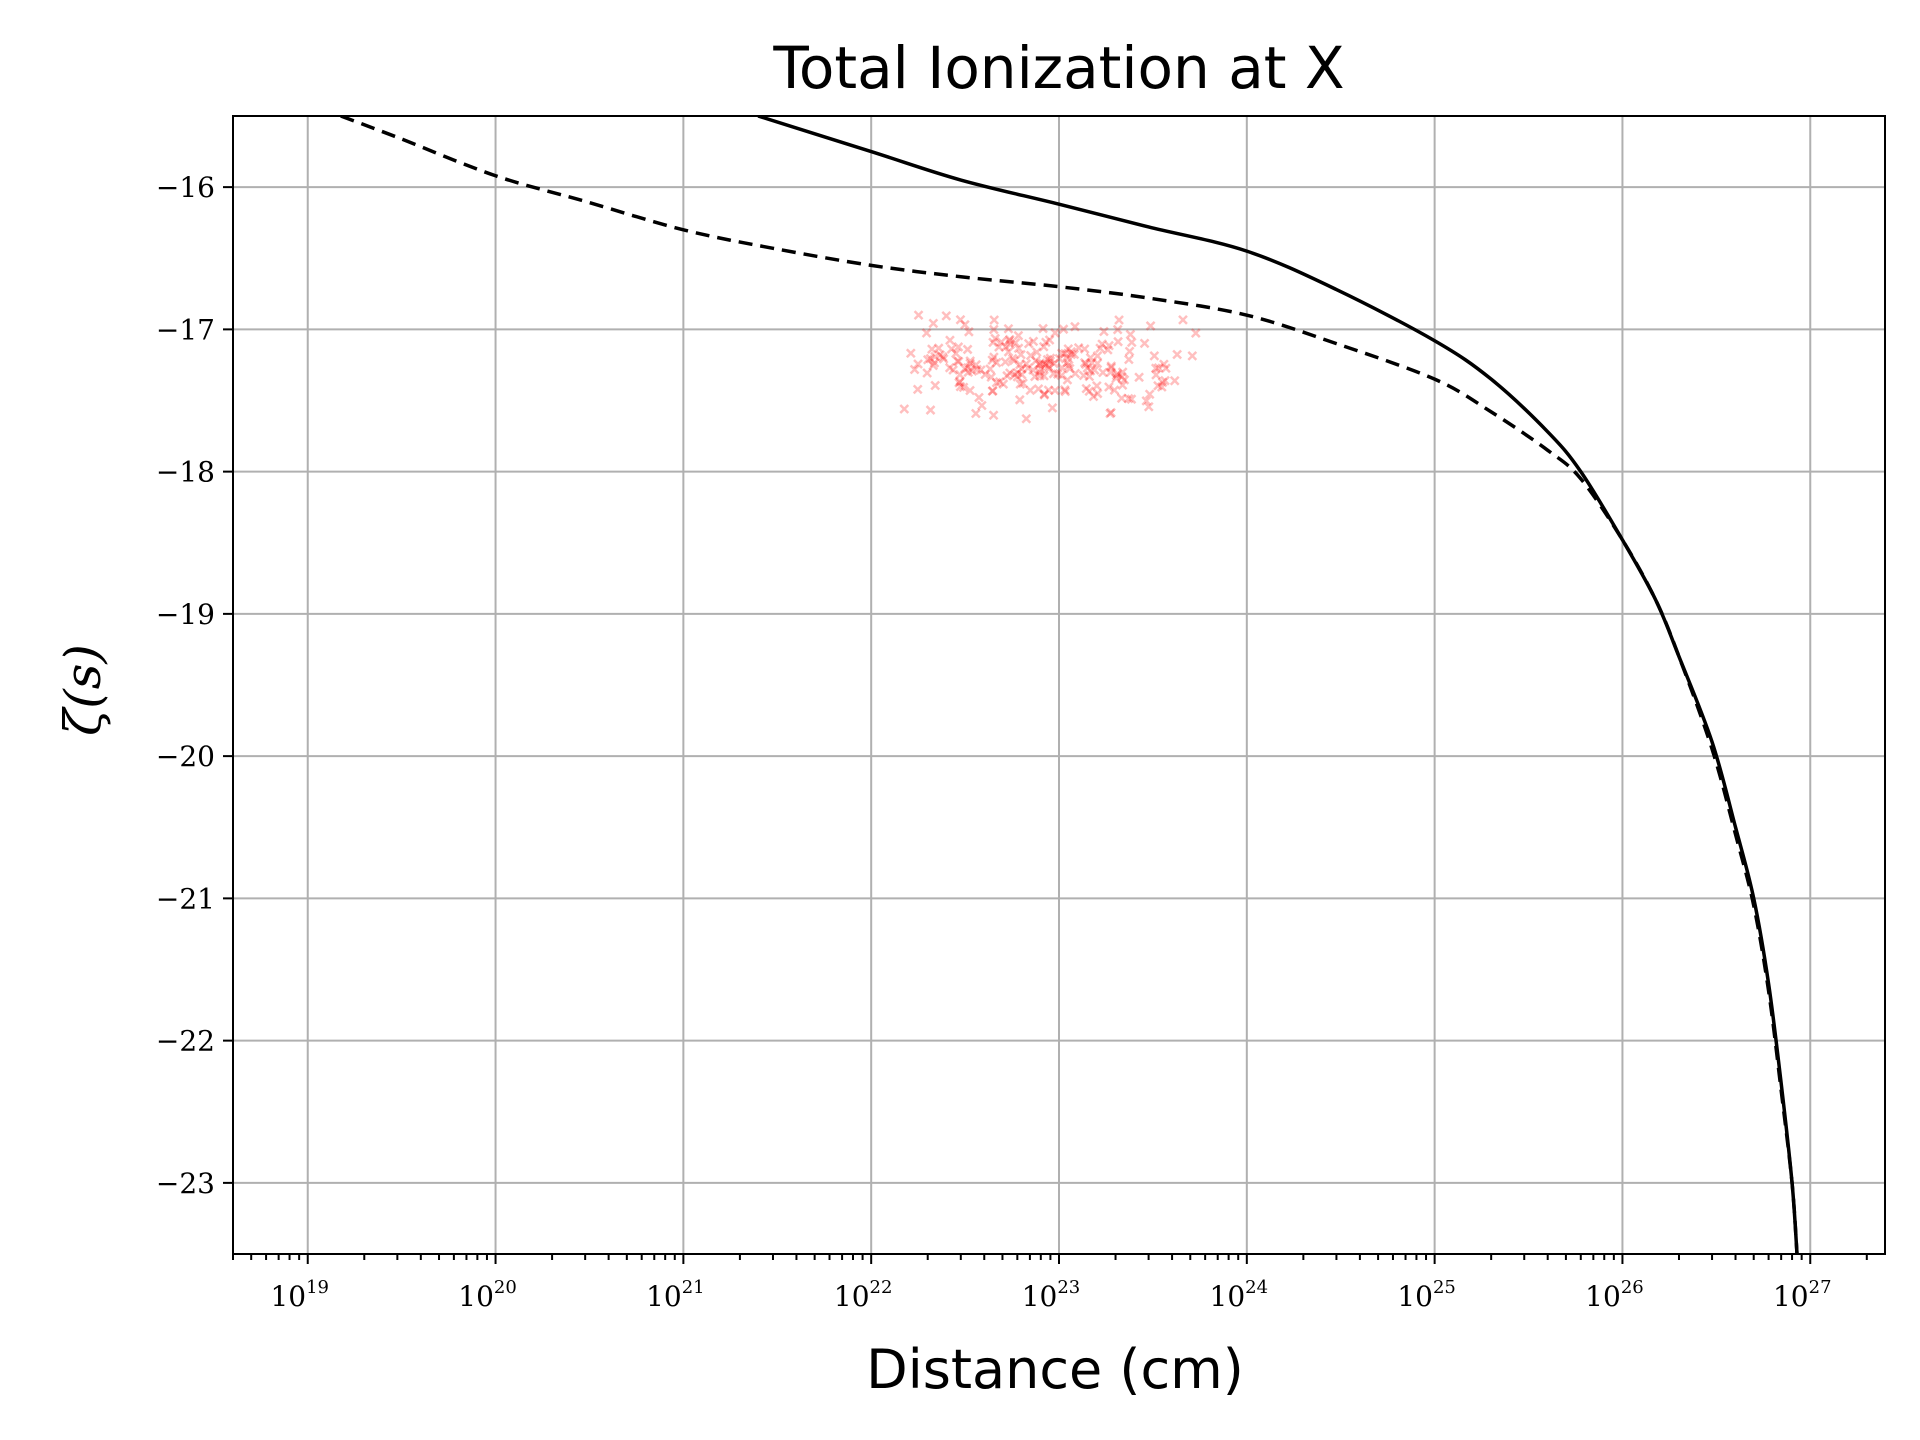  What do you see at coordinates (299, 1295) in the screenshot?
I see `x-tick-label: 1019` at bounding box center [299, 1295].